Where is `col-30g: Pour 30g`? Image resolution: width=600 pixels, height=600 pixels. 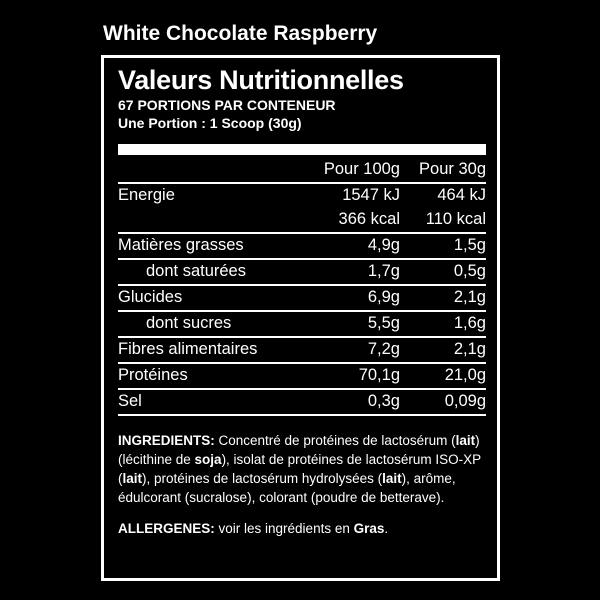 col-30g: Pour 30g is located at coordinates (443, 171).